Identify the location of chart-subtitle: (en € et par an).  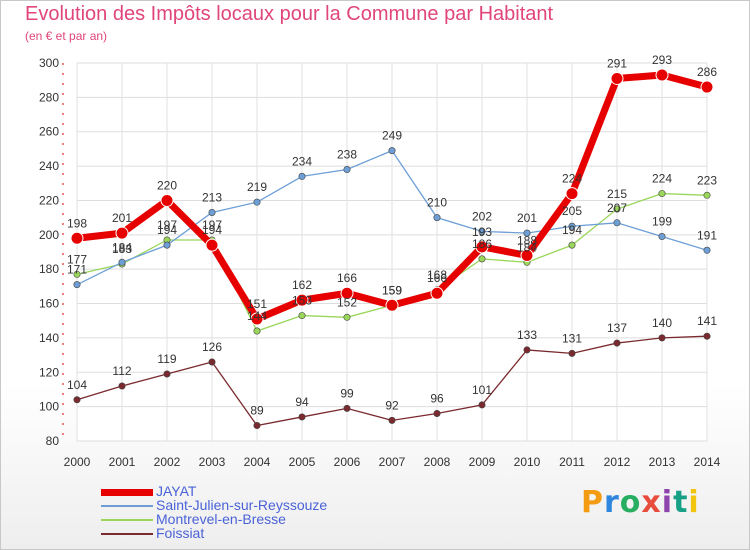
(66, 36).